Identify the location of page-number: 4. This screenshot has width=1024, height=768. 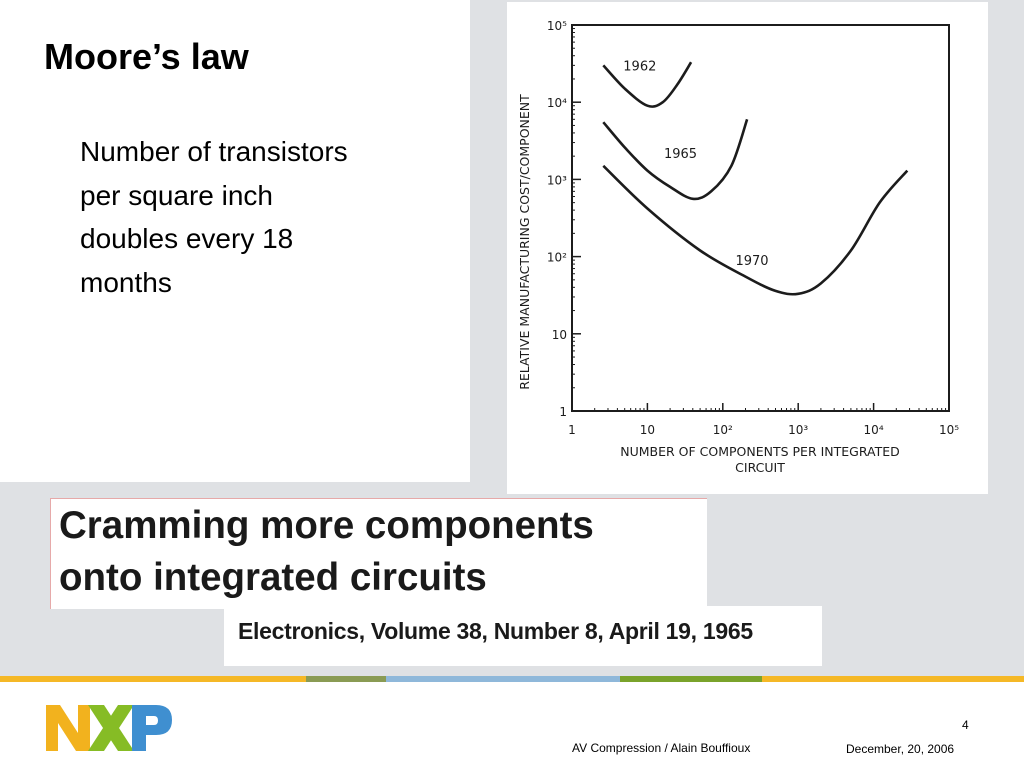
(965, 725).